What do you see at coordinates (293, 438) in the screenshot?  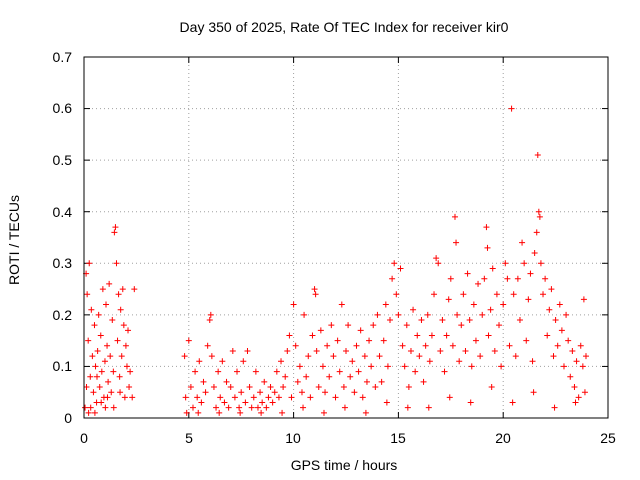 I see `x-tick-label: 10` at bounding box center [293, 438].